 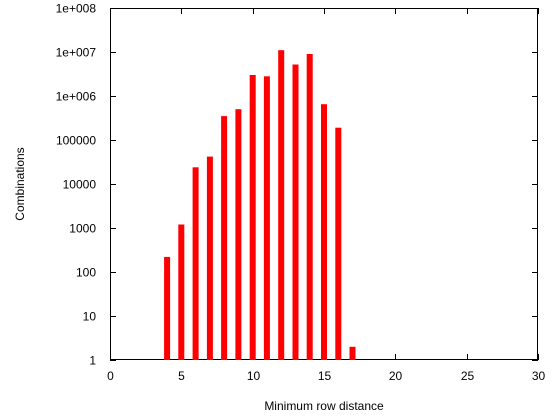 What do you see at coordinates (224, 238) in the screenshot?
I see `bar-x8` at bounding box center [224, 238].